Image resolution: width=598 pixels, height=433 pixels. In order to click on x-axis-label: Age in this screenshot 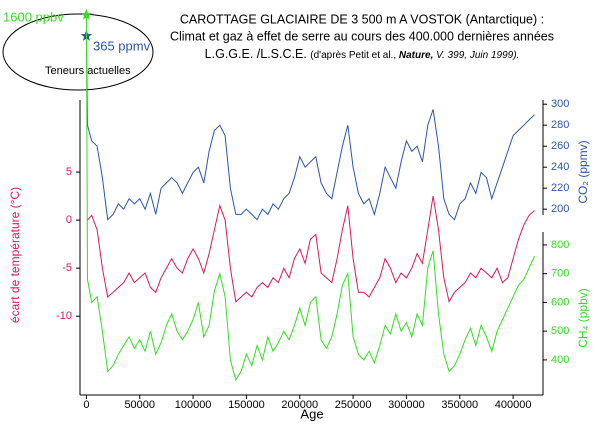, I will do `click(311, 413)`.